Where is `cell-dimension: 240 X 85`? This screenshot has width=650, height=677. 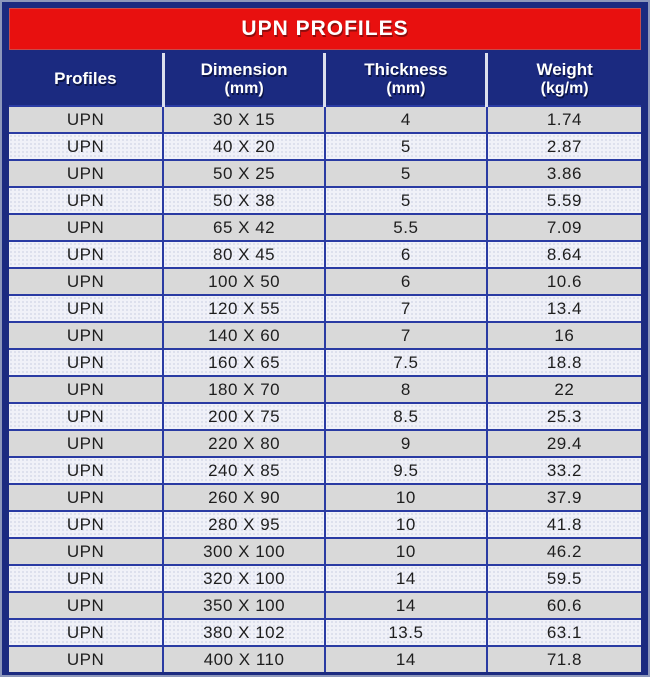
cell-dimension: 240 X 85 is located at coordinates (243, 470).